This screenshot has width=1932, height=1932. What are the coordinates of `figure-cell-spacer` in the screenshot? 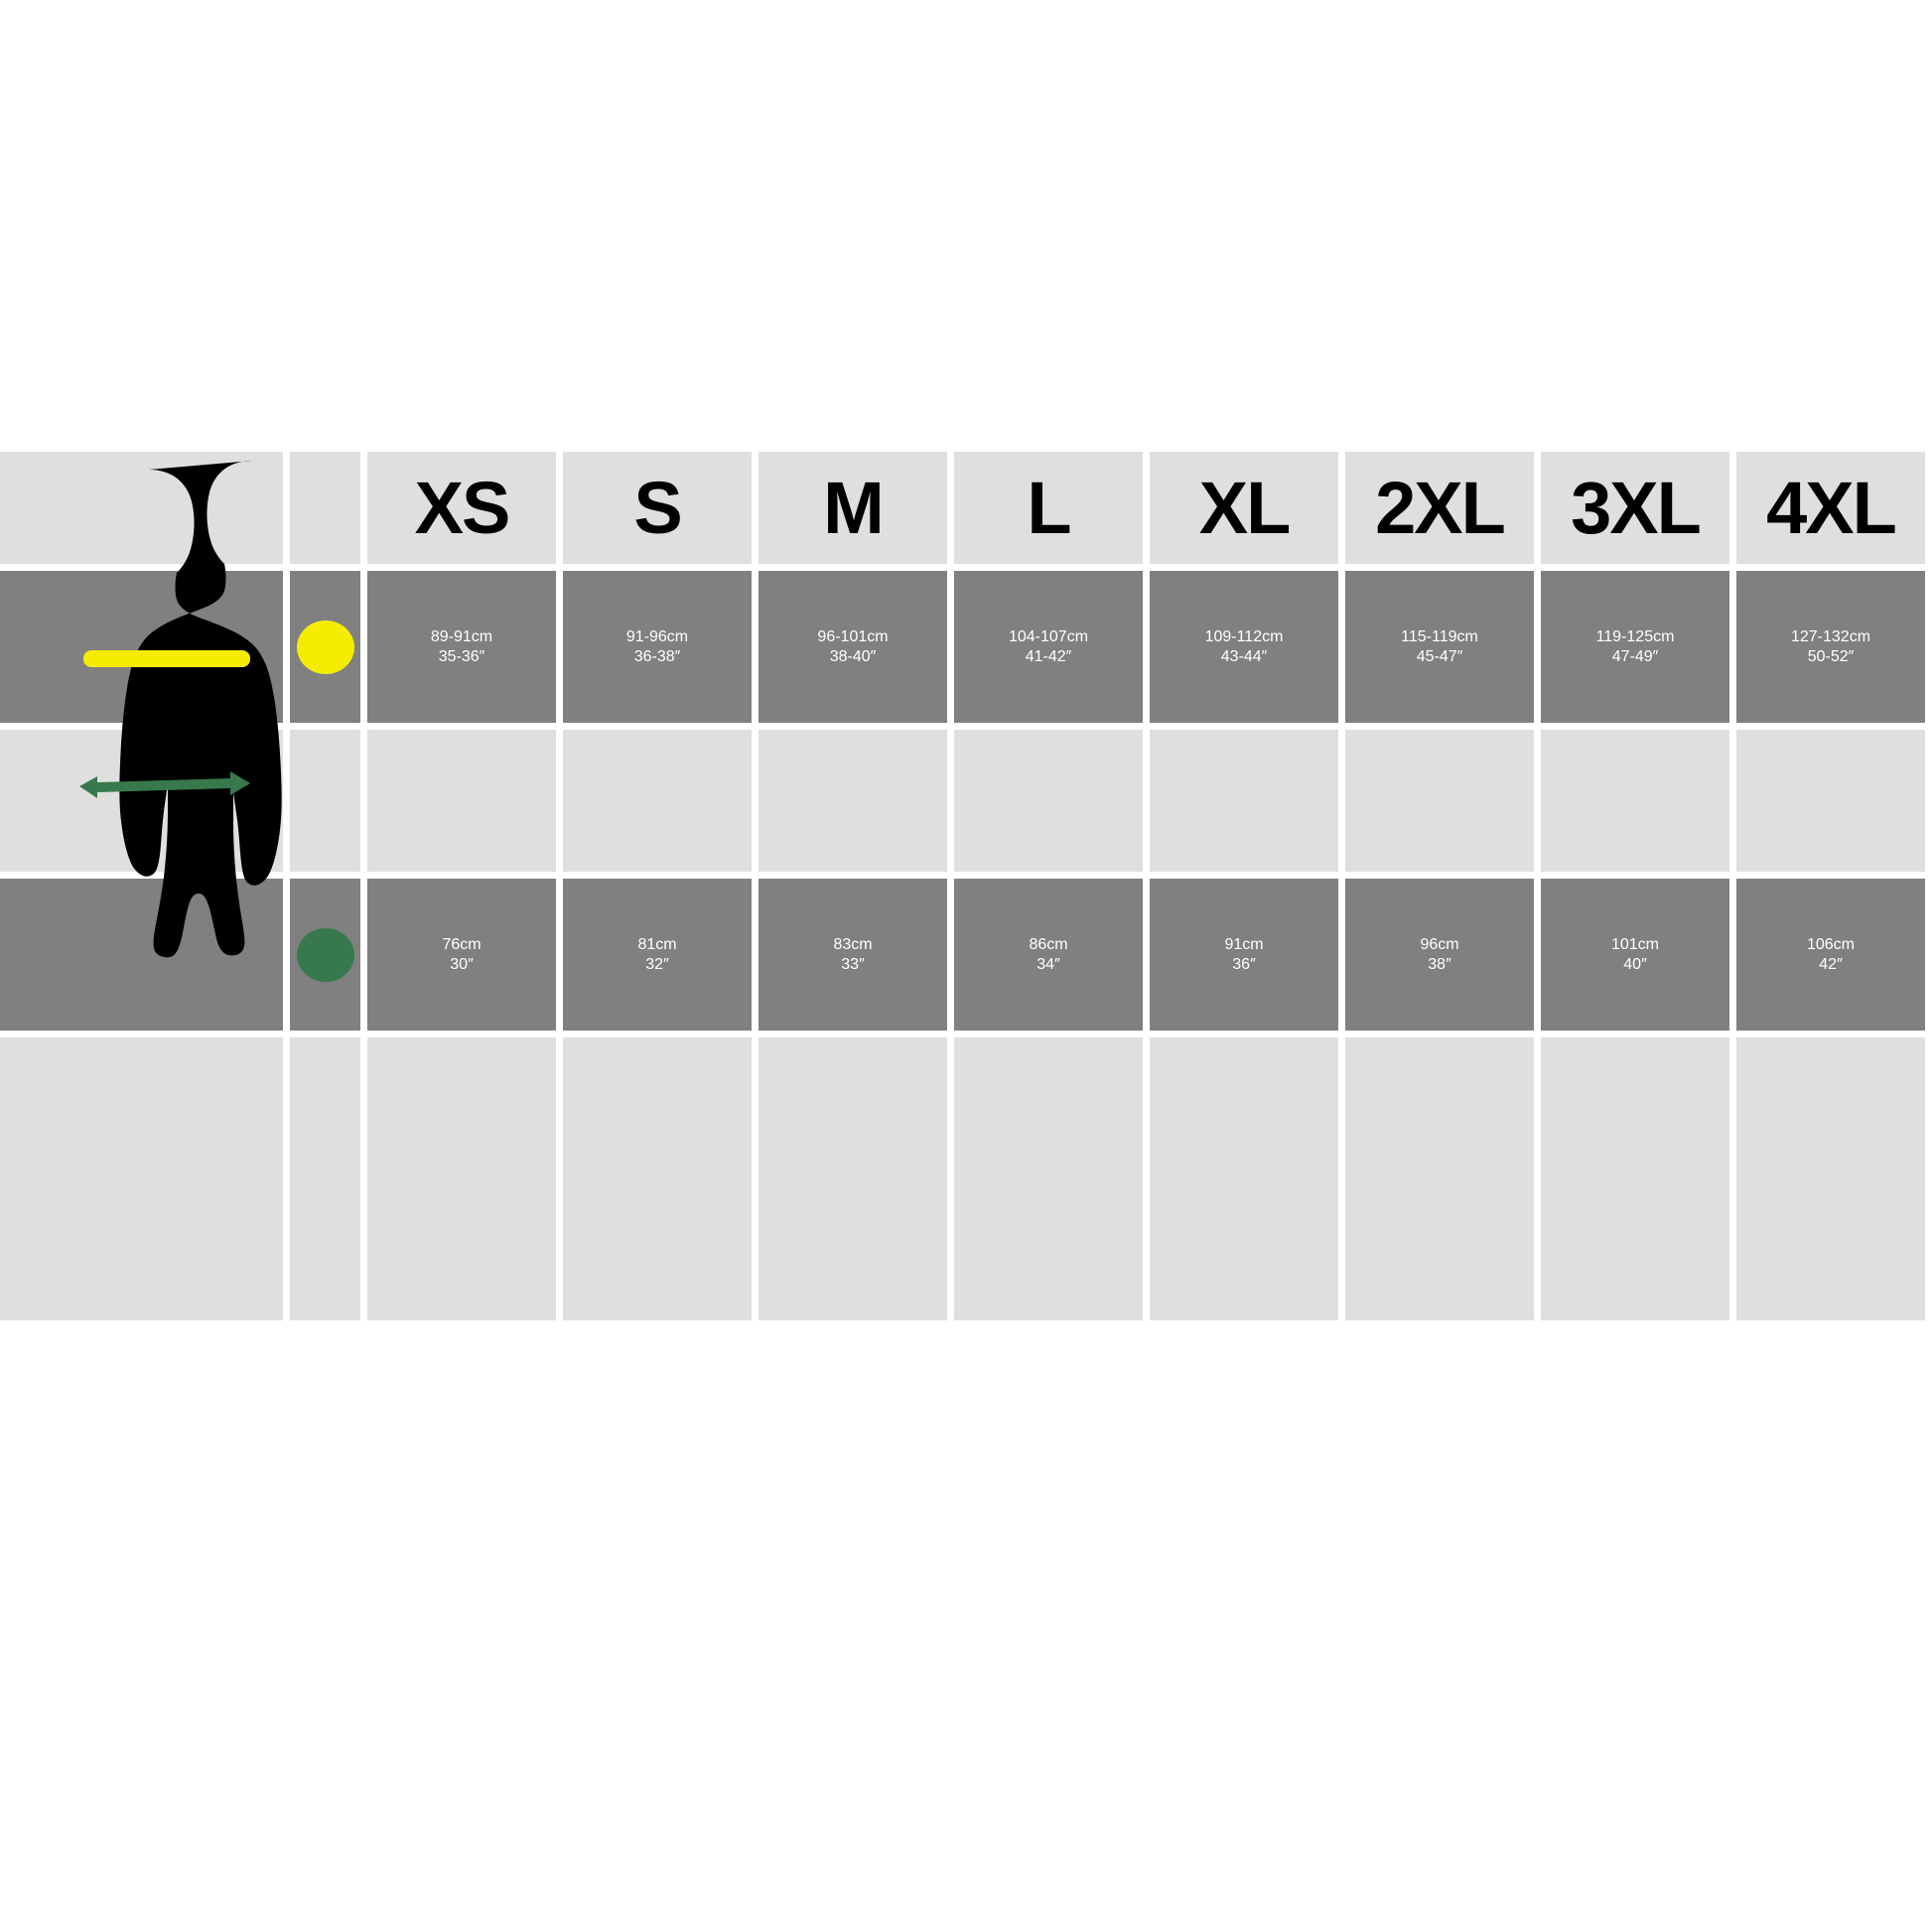 It's located at (142, 801).